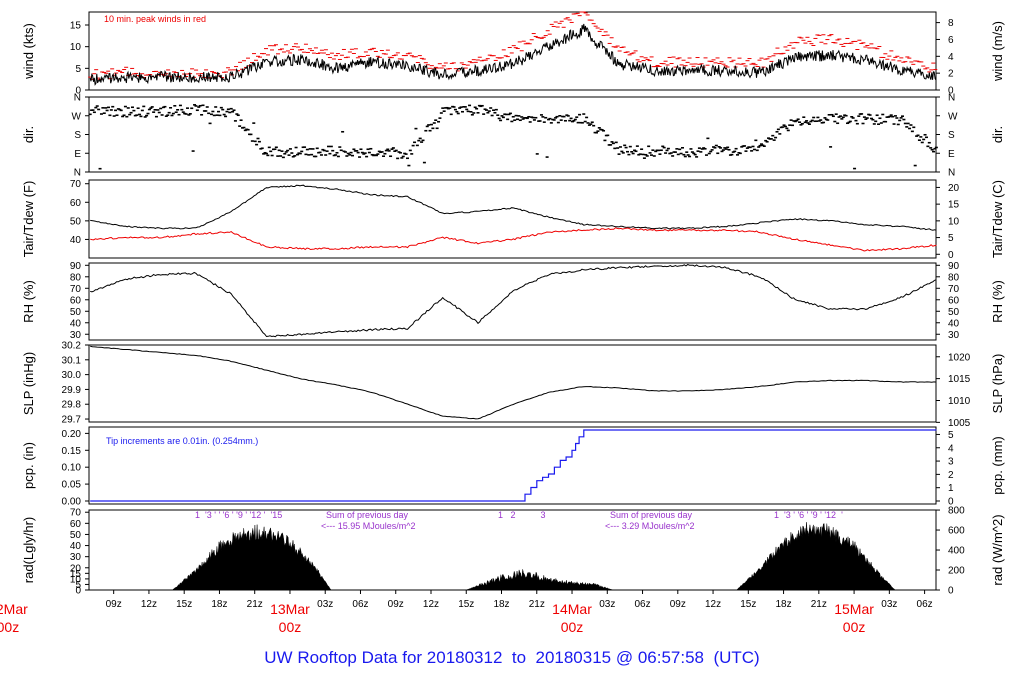 This screenshot has height=700, width=1024. Describe the element at coordinates (219, 604) in the screenshot. I see `x-tick-label-3: 18z` at that location.